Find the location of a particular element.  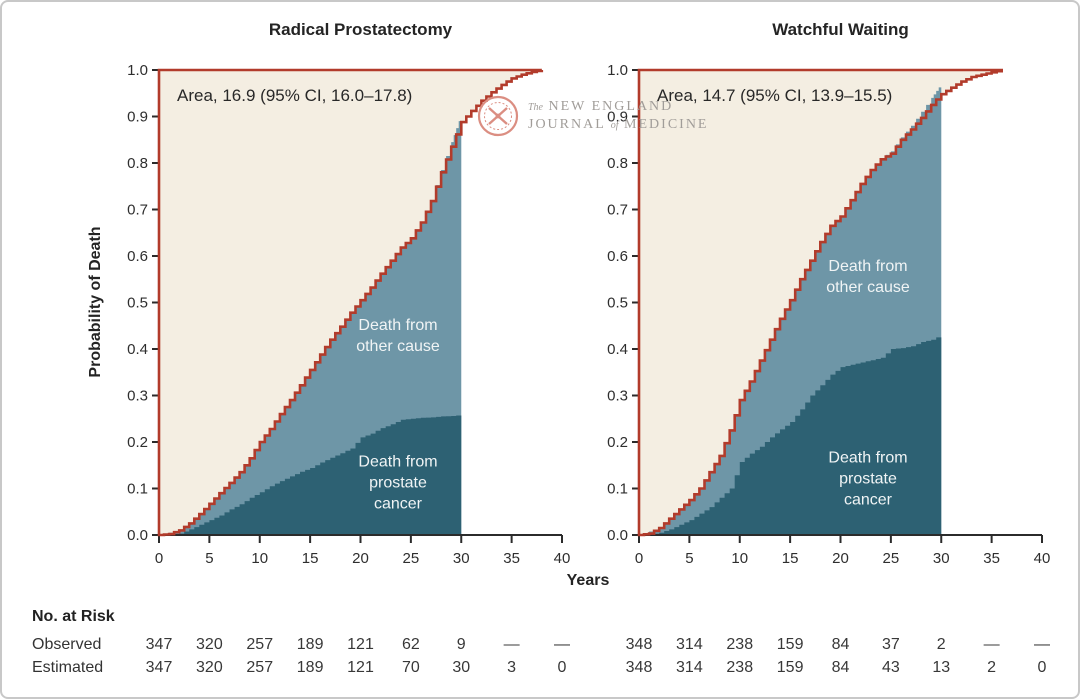

nejm-logo-text: The NEW ENGLAND JOURNAL of MEDICINE is located at coordinates (618, 116).